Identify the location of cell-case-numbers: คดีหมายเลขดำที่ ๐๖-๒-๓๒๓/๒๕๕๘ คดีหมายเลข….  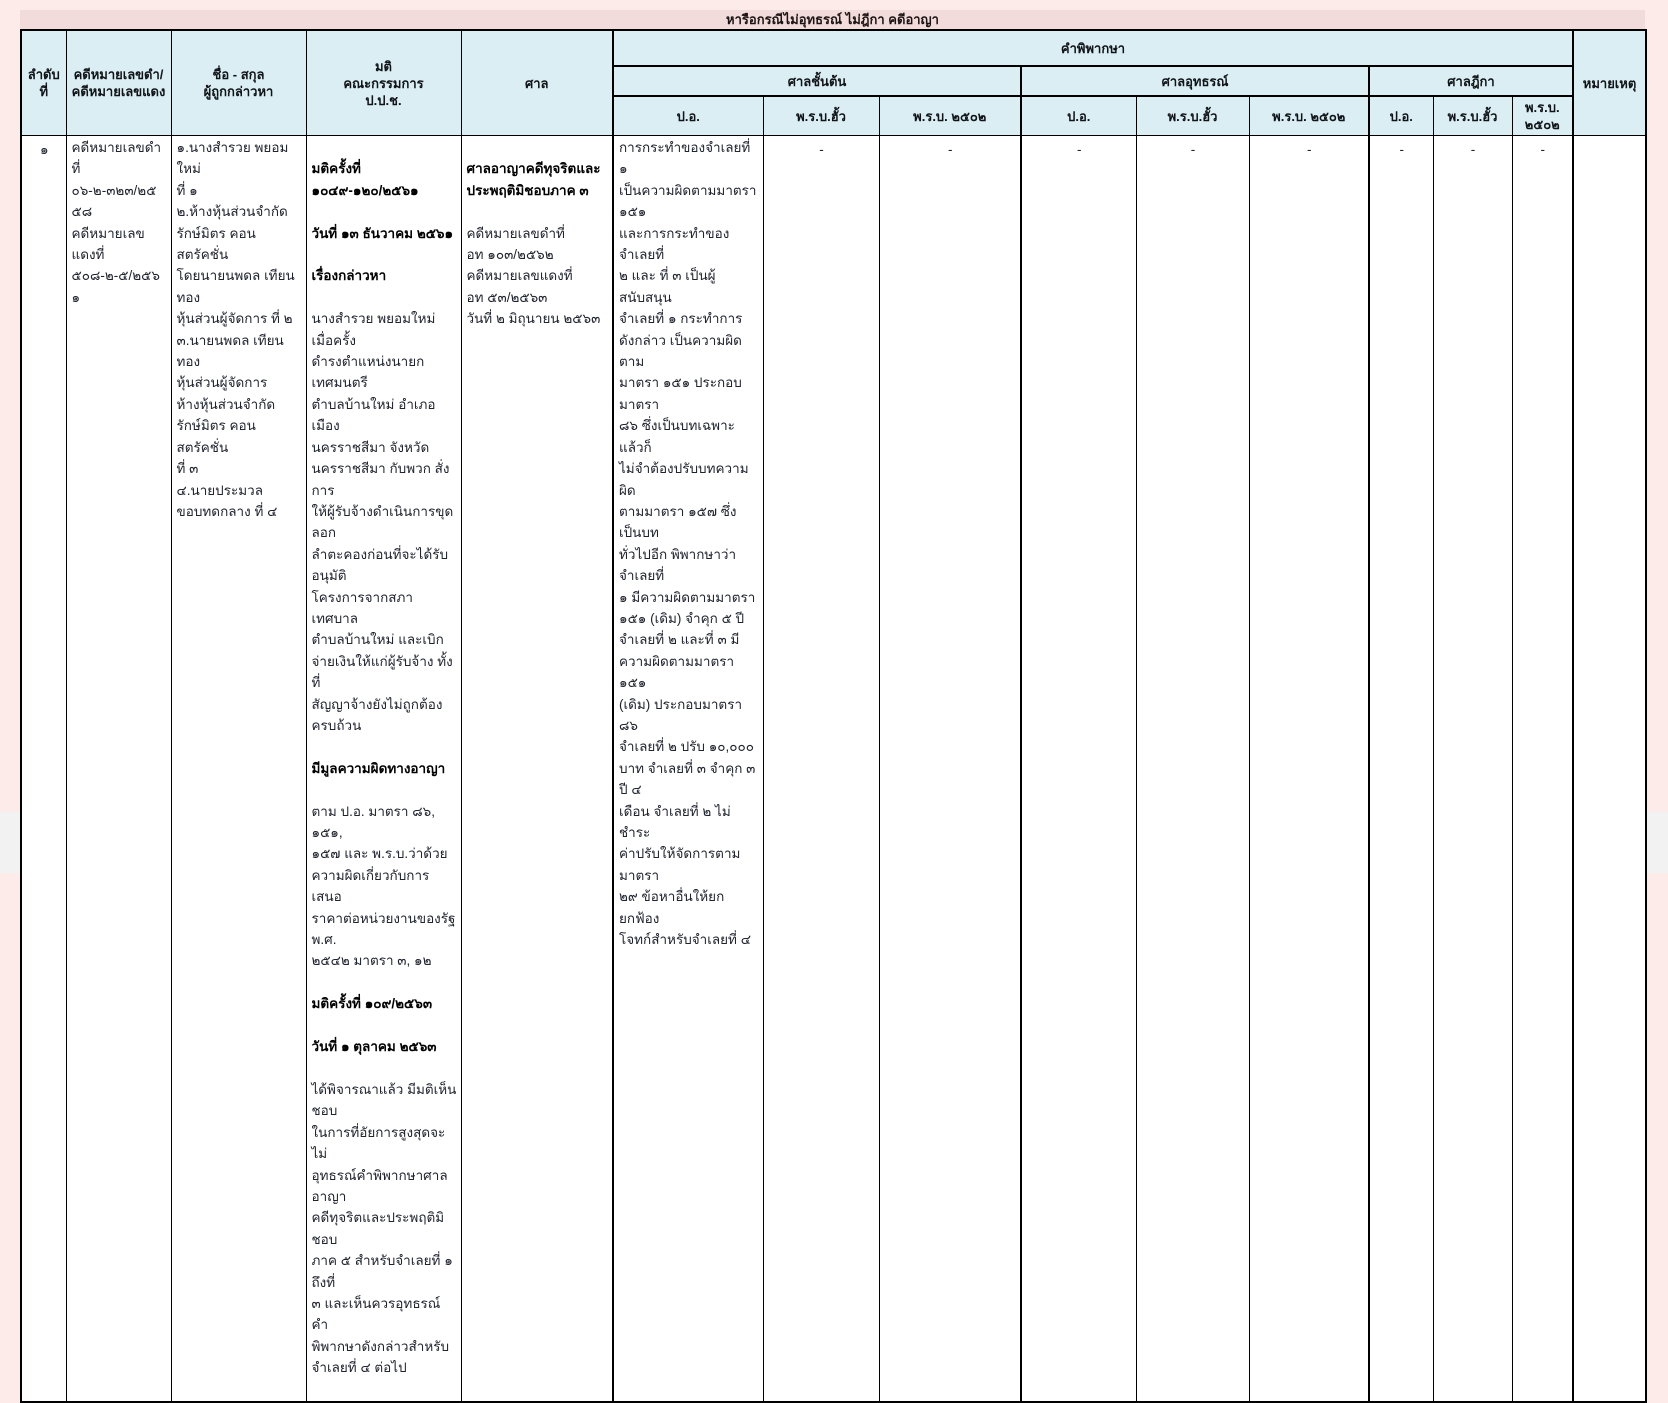
(118, 768).